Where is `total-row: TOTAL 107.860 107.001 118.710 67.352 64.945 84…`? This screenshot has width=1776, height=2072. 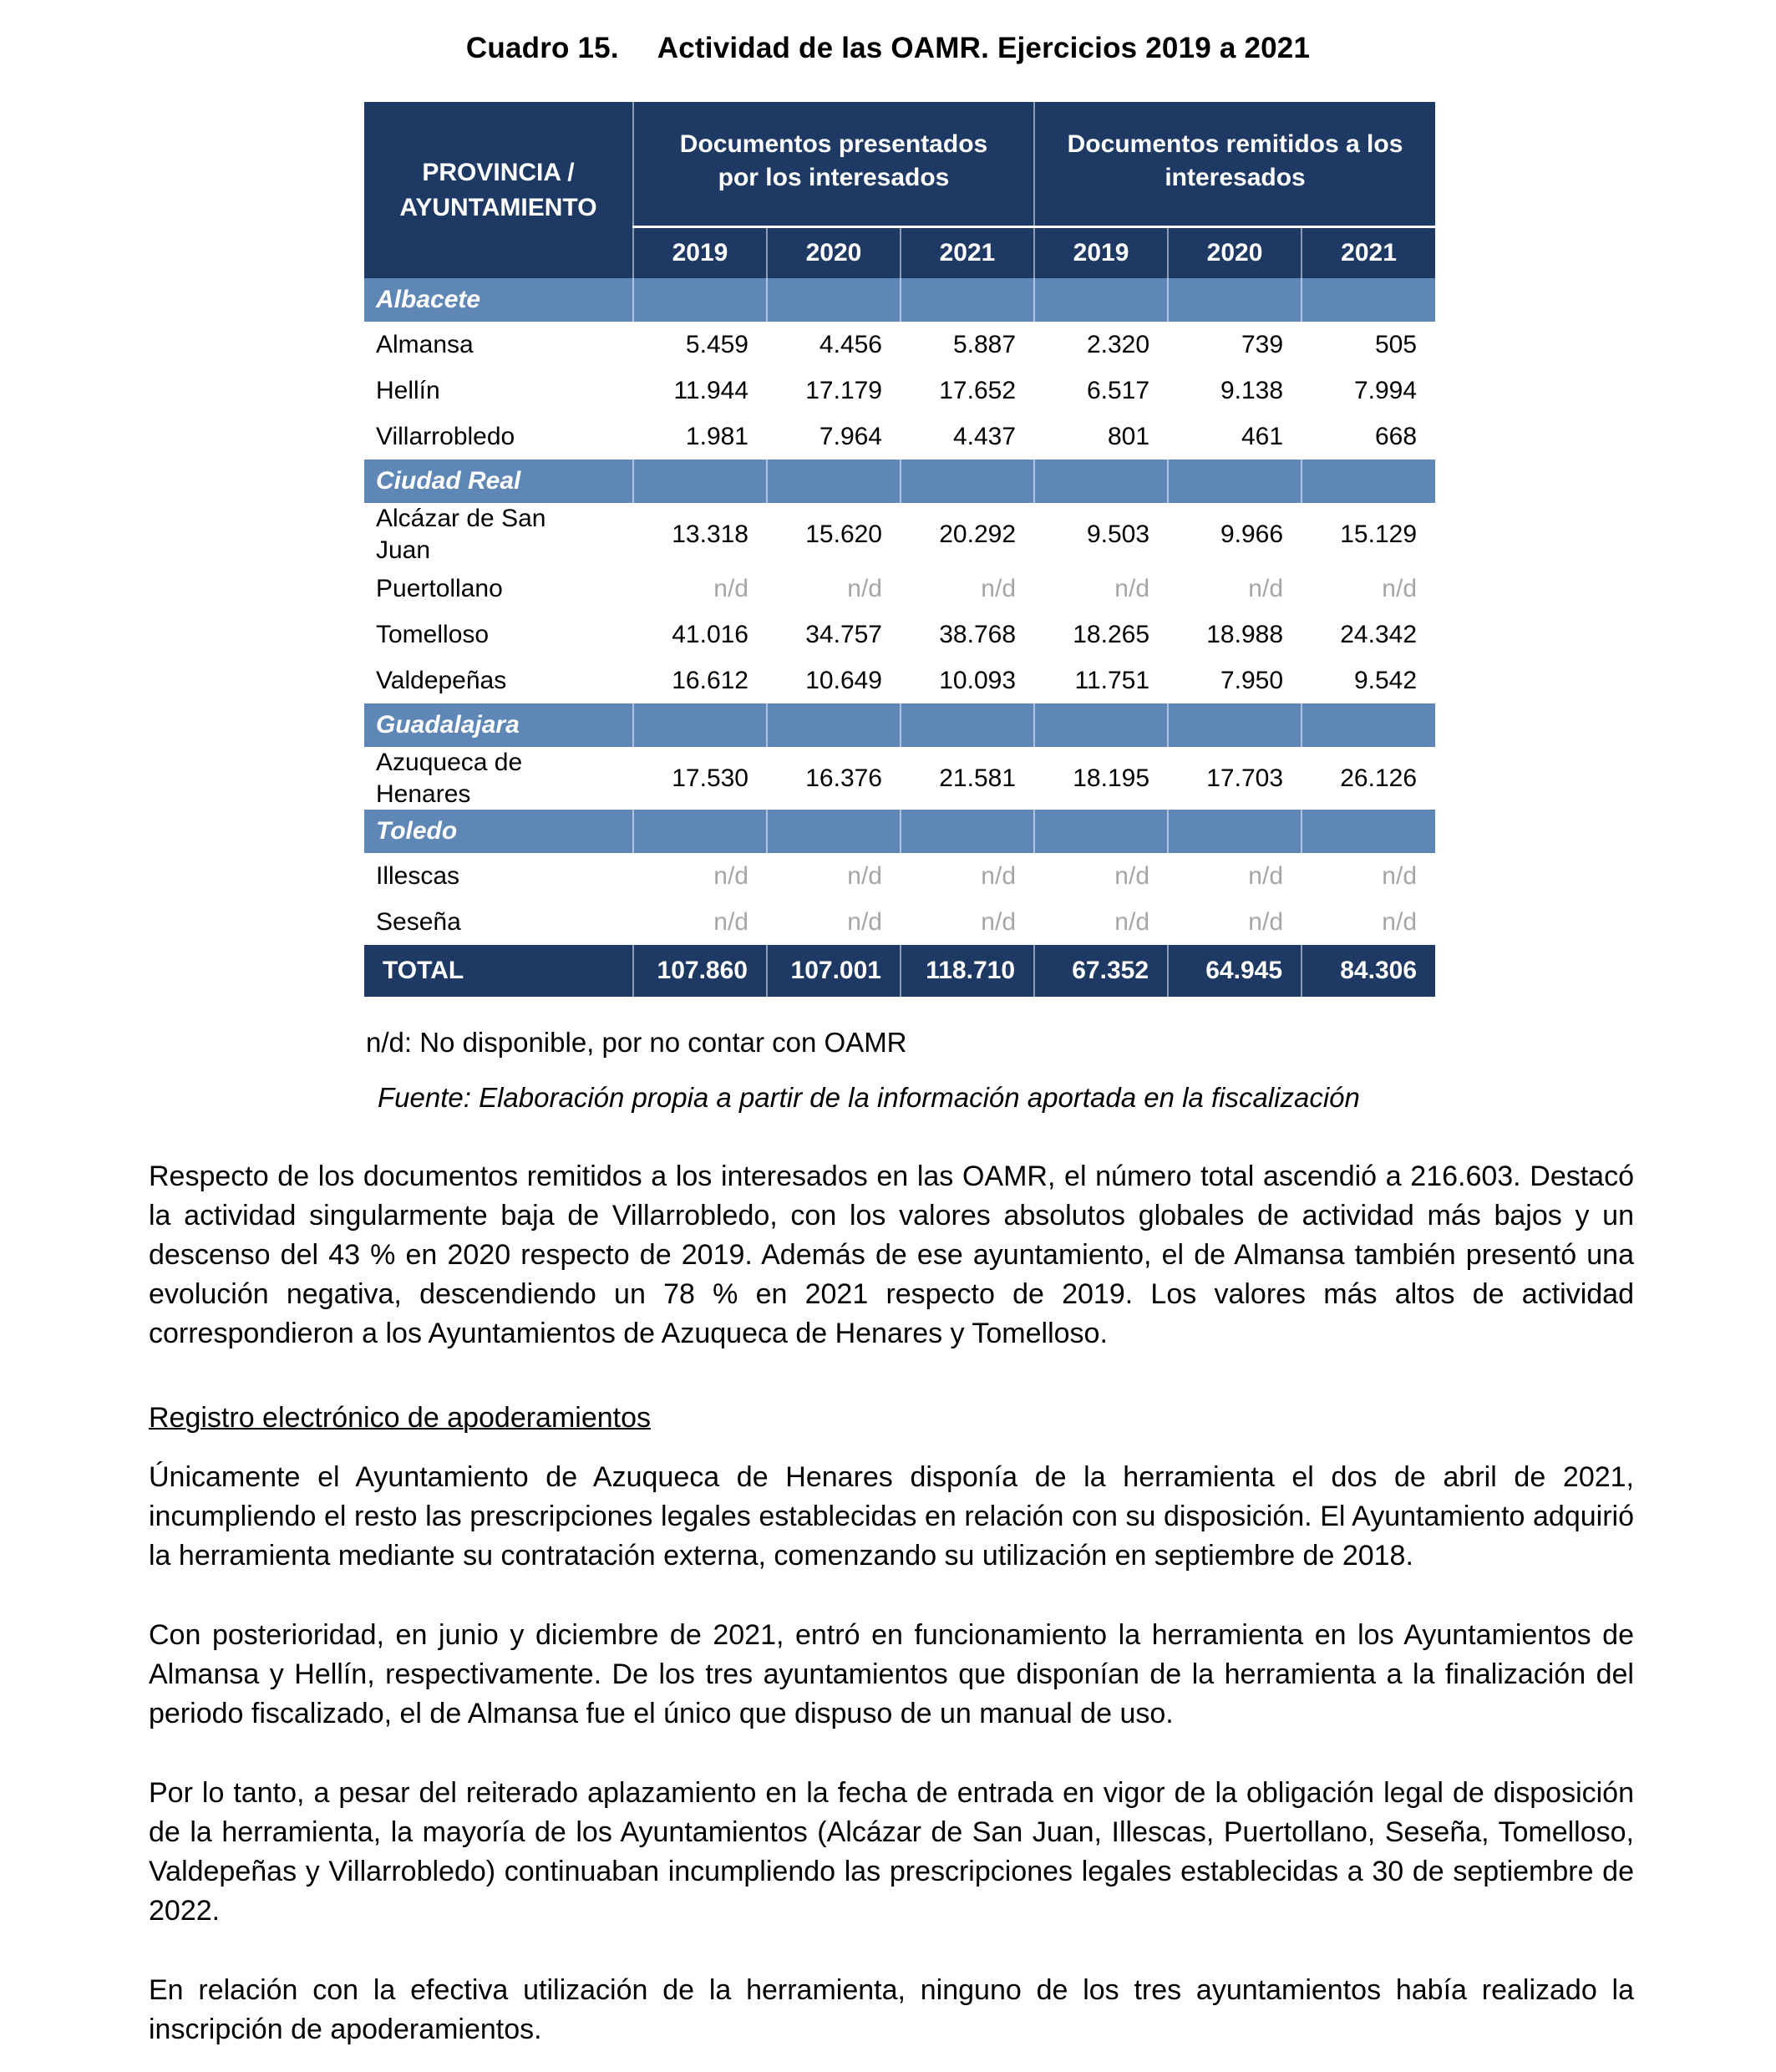 total-row: TOTAL 107.860 107.001 118.710 67.352 64.945 84… is located at coordinates (900, 971).